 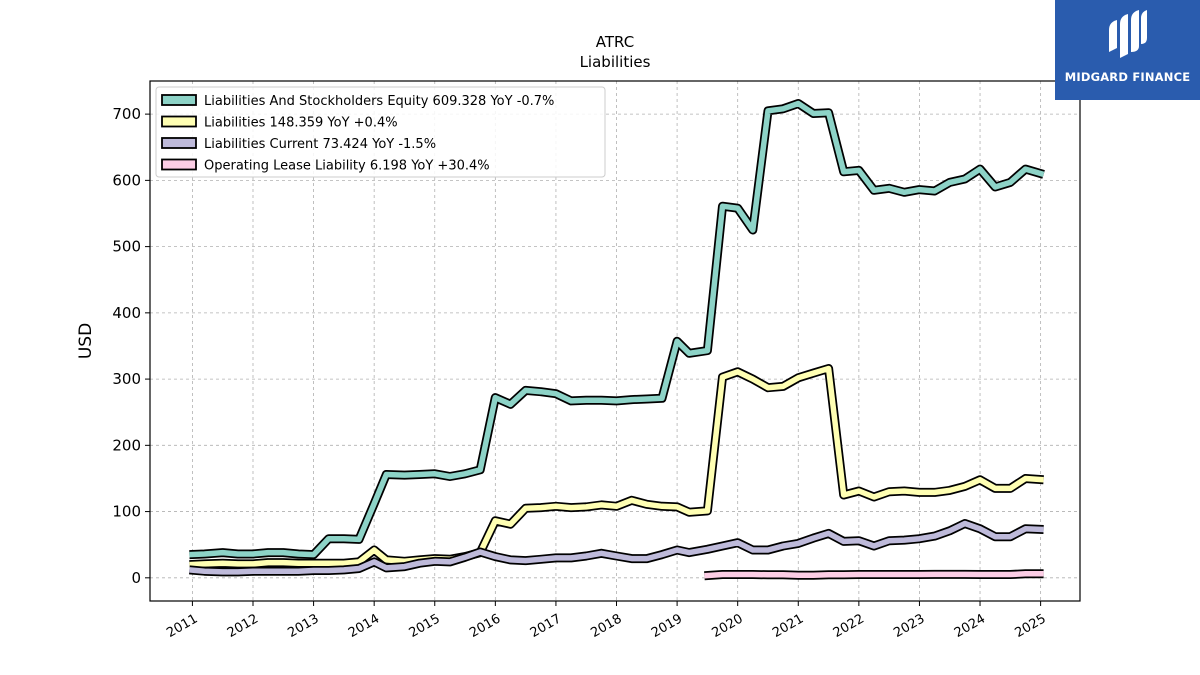 What do you see at coordinates (788, 626) in the screenshot?
I see `x-tick-label: 2021` at bounding box center [788, 626].